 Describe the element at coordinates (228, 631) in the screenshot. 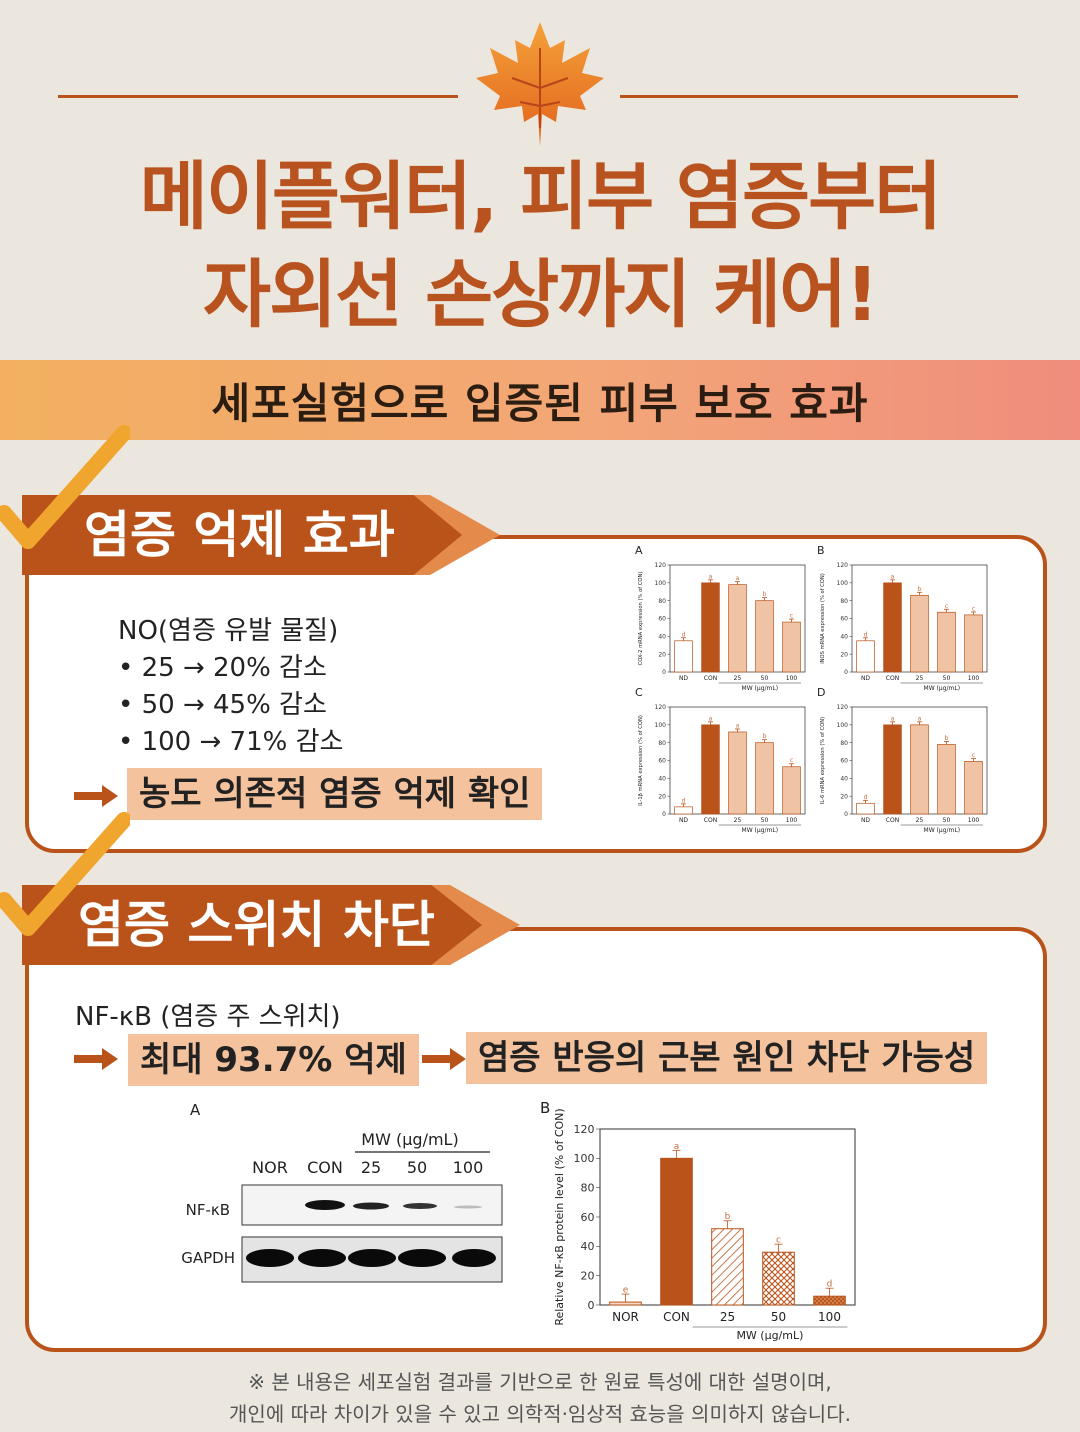

I see `section1-heading: NO(염증 유발 물질)` at that location.